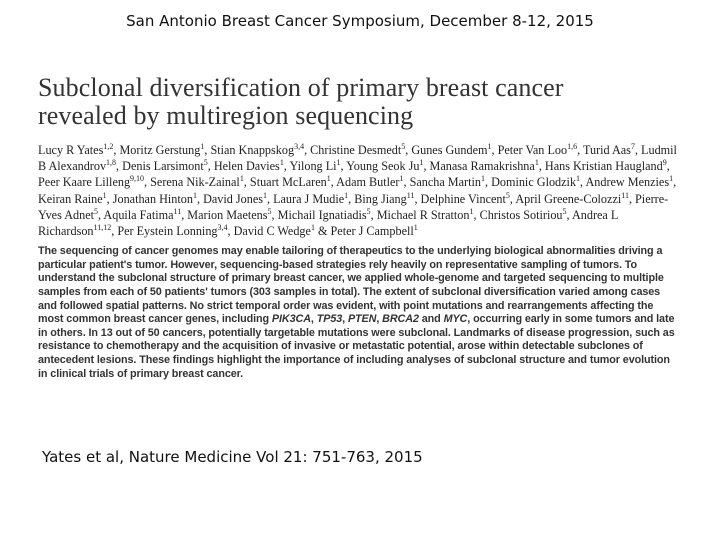 This screenshot has height=540, width=720. What do you see at coordinates (329, 319) in the screenshot?
I see `gene-name: TP53` at bounding box center [329, 319].